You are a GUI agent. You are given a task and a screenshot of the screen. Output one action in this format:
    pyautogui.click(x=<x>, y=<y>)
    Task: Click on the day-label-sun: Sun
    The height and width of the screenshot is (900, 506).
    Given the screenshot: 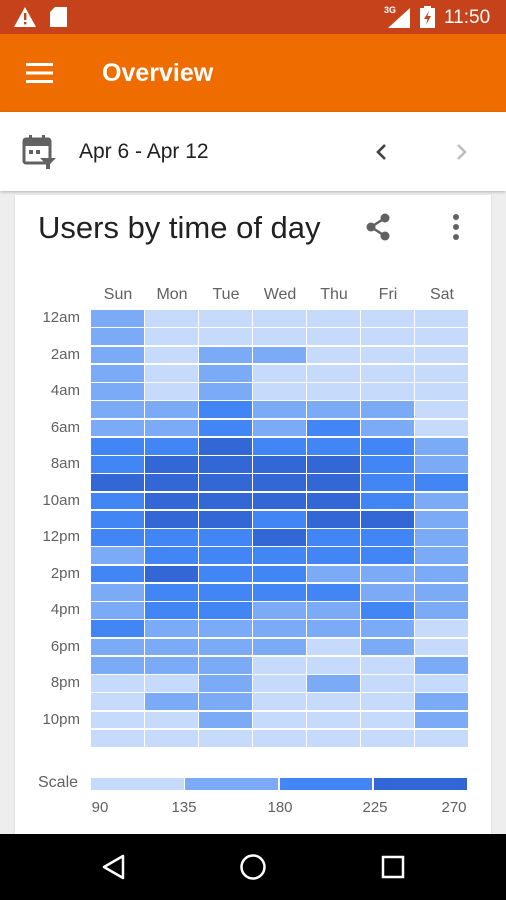 What is the action you would take?
    pyautogui.click(x=118, y=294)
    